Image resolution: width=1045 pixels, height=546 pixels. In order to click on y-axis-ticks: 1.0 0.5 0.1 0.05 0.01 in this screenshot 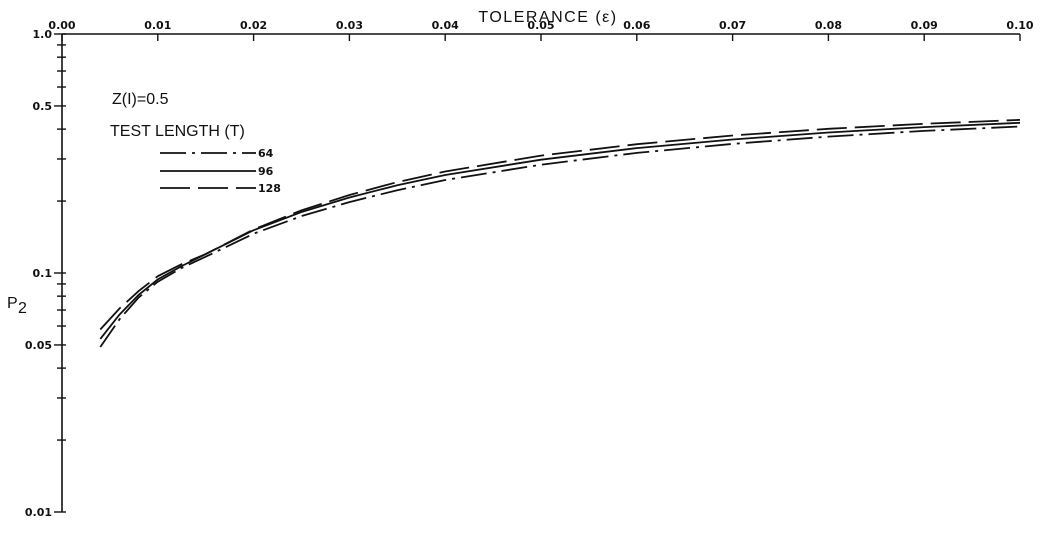, I will do `click(45, 273)`.